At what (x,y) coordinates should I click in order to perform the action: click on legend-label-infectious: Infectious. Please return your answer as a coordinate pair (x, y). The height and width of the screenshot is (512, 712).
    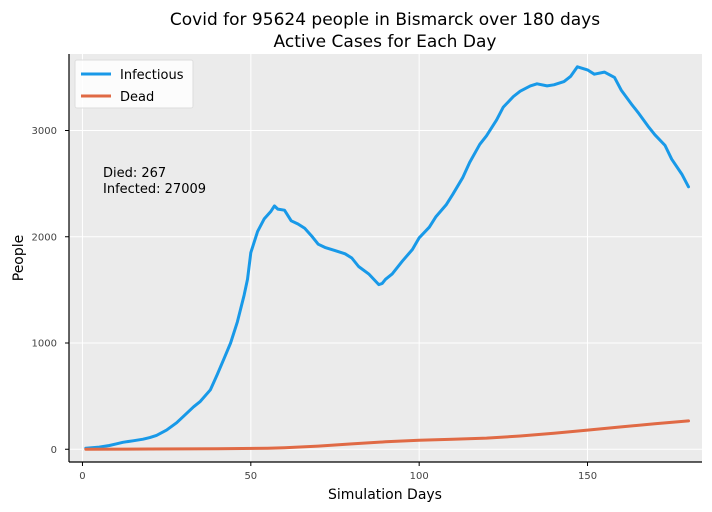
    Looking at the image, I should click on (152, 75).